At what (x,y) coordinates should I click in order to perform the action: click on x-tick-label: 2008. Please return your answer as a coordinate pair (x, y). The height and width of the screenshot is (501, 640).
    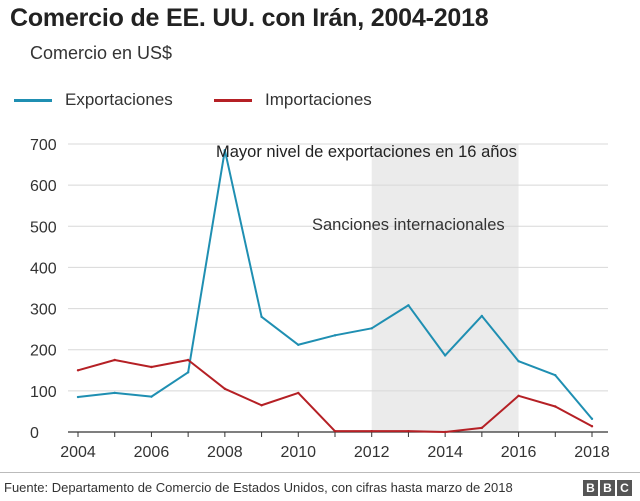
    Looking at the image, I should click on (225, 452).